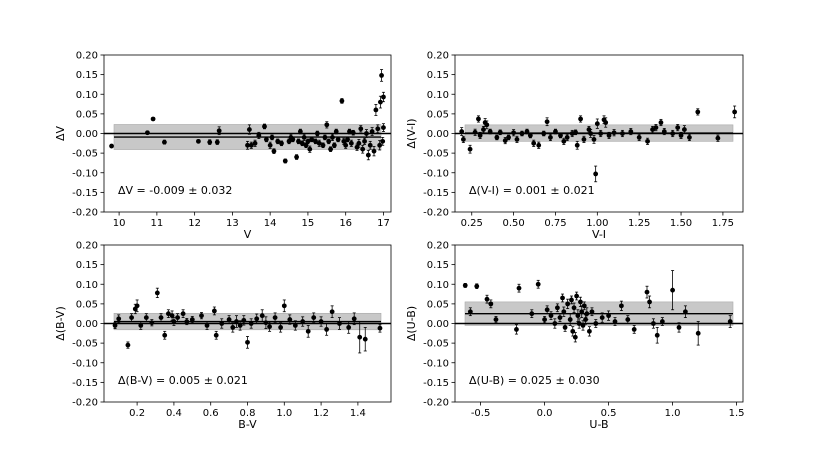 Image resolution: width=830 pixels, height=461 pixels. Describe the element at coordinates (599, 234) in the screenshot. I see `x-axis-label: V-I` at that location.